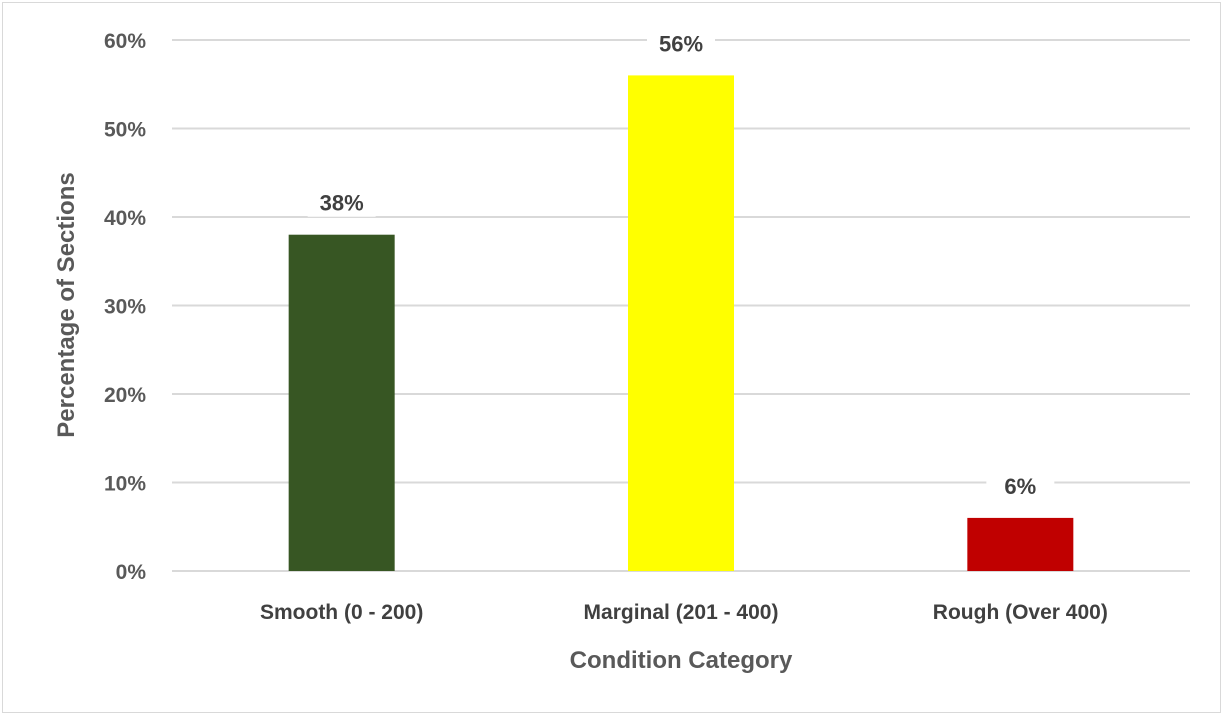  What do you see at coordinates (66, 304) in the screenshot?
I see `y-axis-title: Percentage of Sections` at bounding box center [66, 304].